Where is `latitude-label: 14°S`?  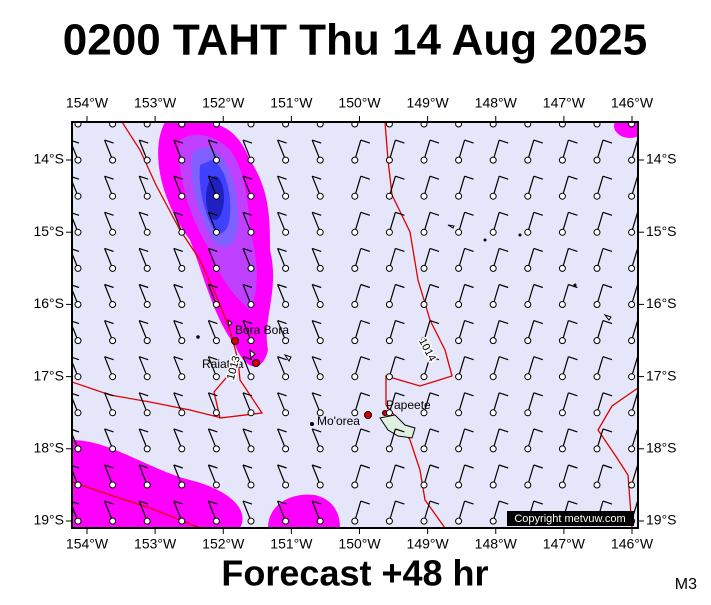
latitude-label: 14°S is located at coordinates (661, 159).